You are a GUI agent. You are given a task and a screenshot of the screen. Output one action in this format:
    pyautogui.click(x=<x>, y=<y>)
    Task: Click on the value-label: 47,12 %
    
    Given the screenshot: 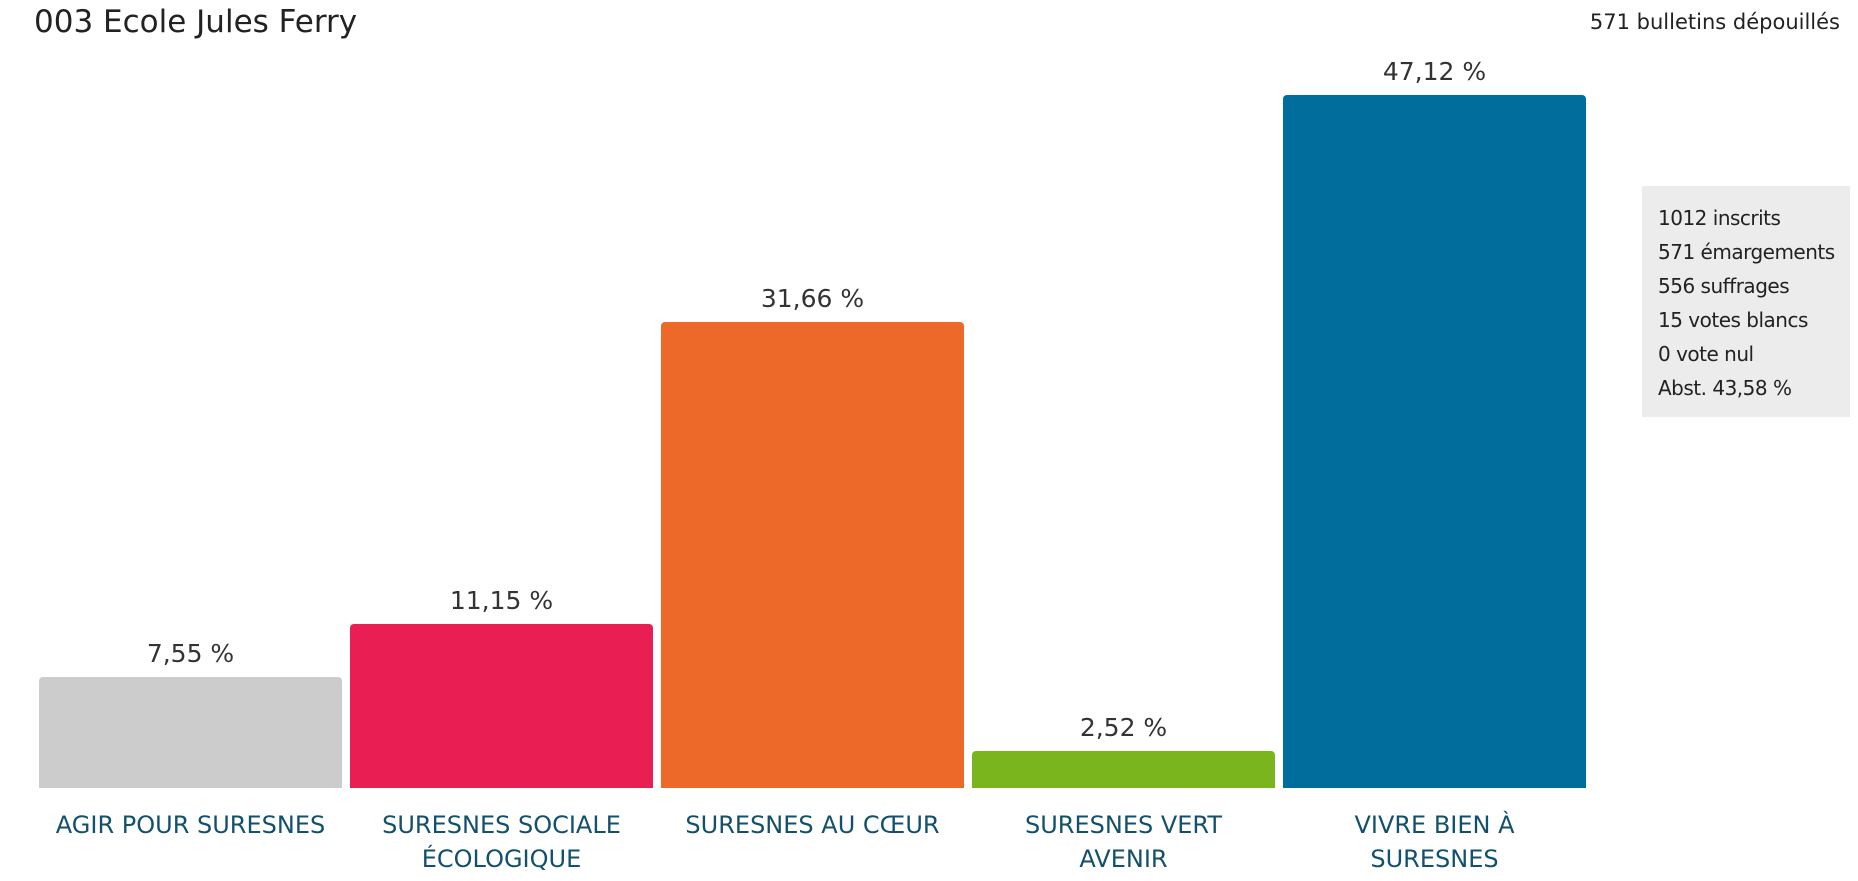 What is the action you would take?
    pyautogui.click(x=1434, y=71)
    